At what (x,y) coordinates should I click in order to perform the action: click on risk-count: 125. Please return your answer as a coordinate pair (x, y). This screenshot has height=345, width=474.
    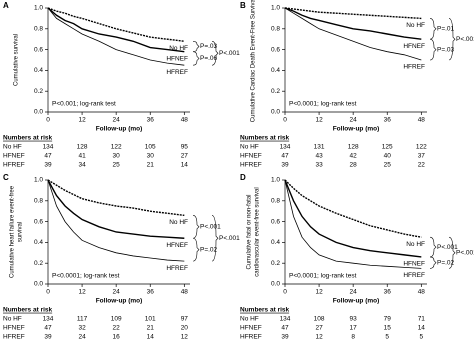
    Looking at the image, I should click on (387, 147).